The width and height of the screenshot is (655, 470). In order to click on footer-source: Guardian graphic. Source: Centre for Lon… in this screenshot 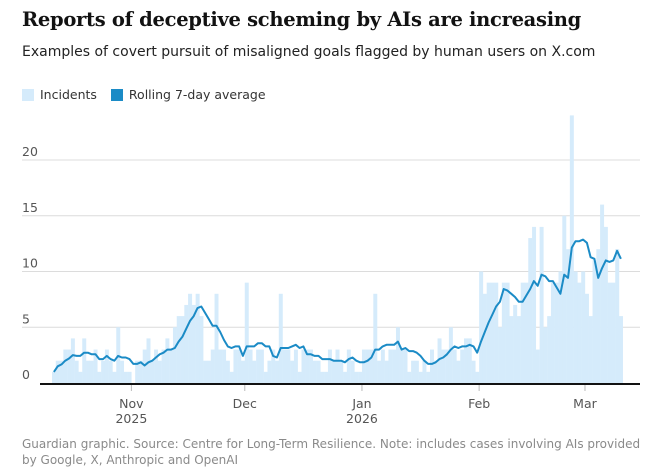, I will do `click(331, 452)`.